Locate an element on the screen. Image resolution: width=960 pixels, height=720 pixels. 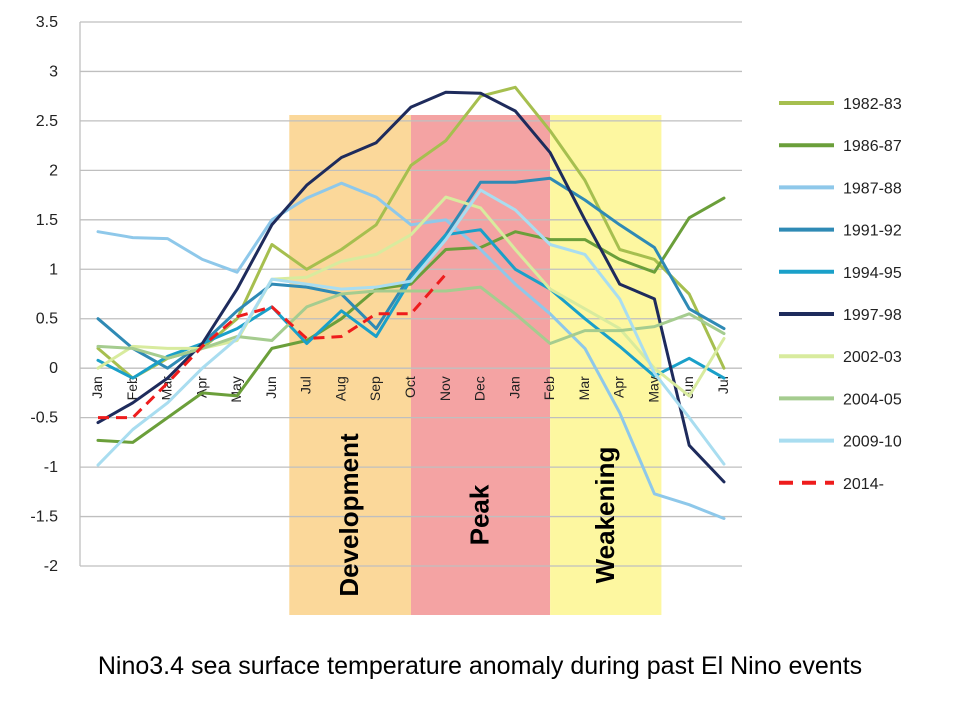
y-tick-label: 0.5 is located at coordinates (47, 319).